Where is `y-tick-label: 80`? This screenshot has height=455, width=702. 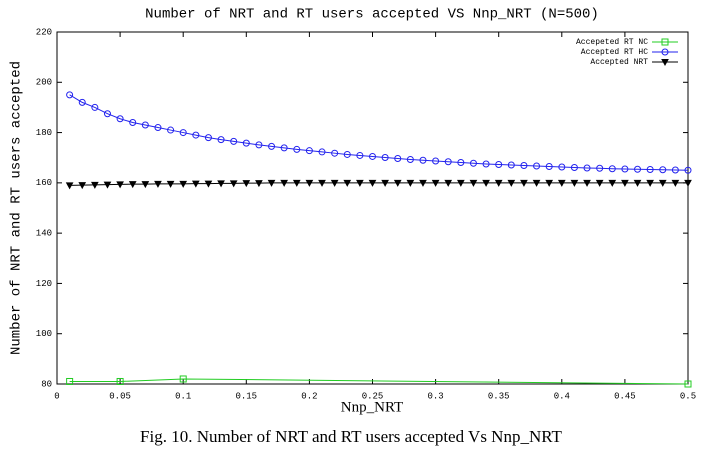 y-tick-label: 80 is located at coordinates (46, 384).